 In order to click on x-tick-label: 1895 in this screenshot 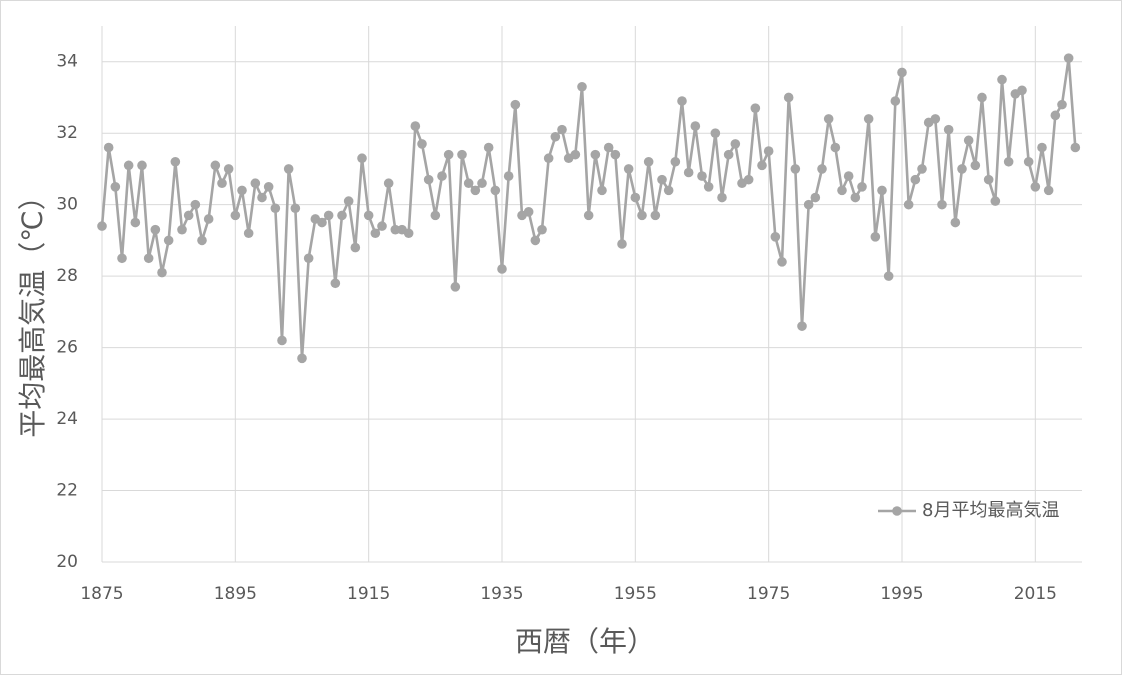, I will do `click(235, 594)`.